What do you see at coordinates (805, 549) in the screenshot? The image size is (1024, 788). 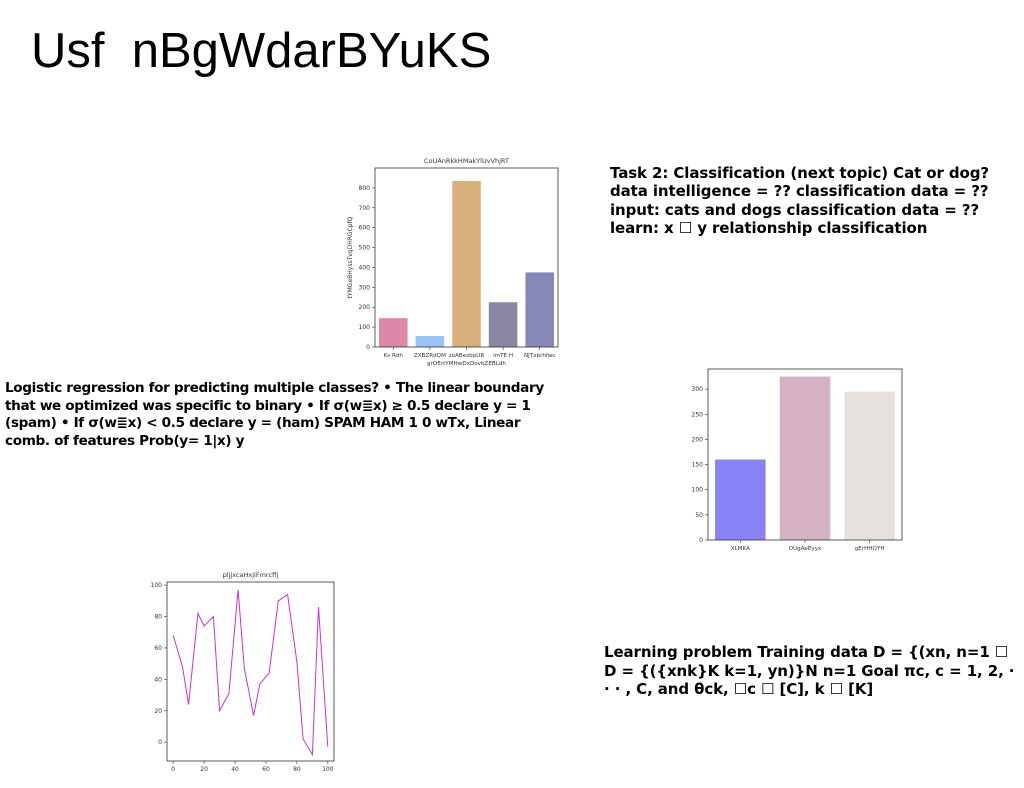 I see `x-tick-label: OUgAeEyyx` at bounding box center [805, 549].